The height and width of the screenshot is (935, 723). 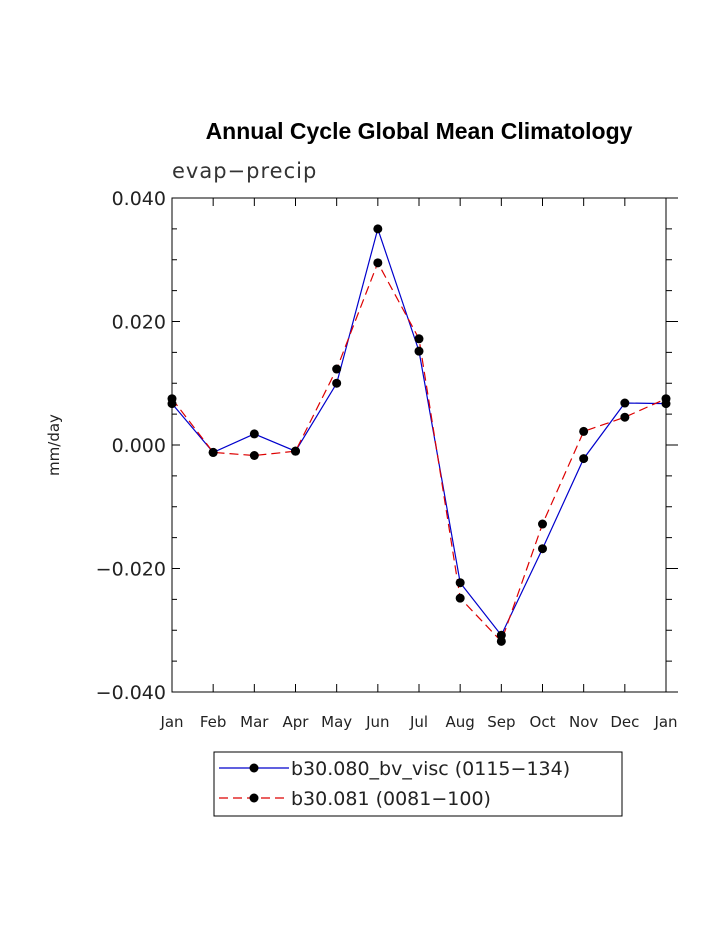 I want to click on y-tick-label: −0.020, so click(x=131, y=570).